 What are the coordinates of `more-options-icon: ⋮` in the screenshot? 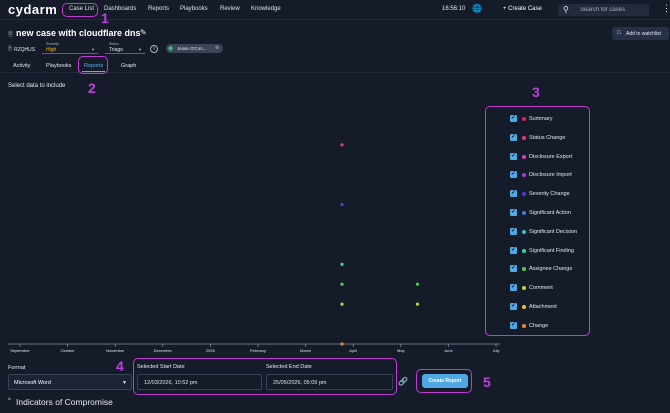 It's located at (666, 8).